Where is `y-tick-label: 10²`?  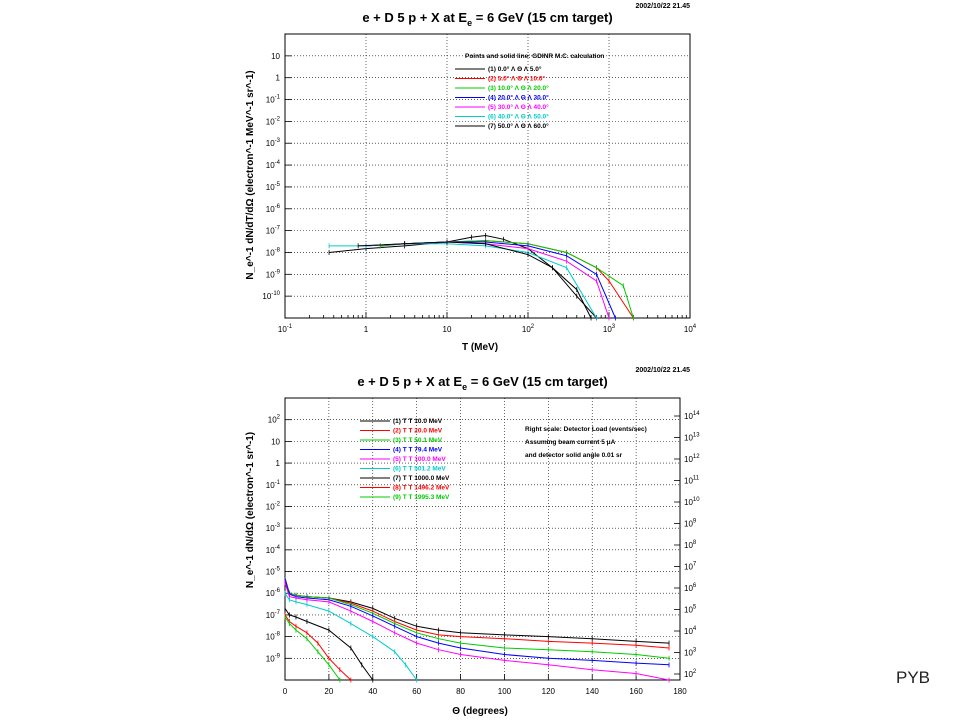 y-tick-label: 10² is located at coordinates (274, 420).